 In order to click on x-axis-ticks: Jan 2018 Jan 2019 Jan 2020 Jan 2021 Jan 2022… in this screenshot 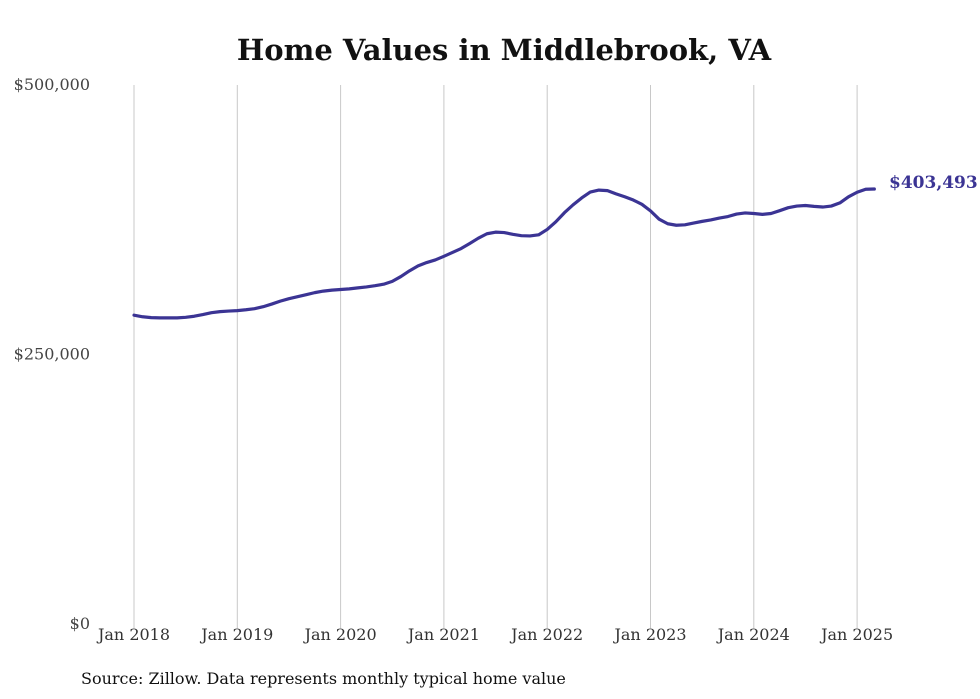, I will do `click(494, 634)`.